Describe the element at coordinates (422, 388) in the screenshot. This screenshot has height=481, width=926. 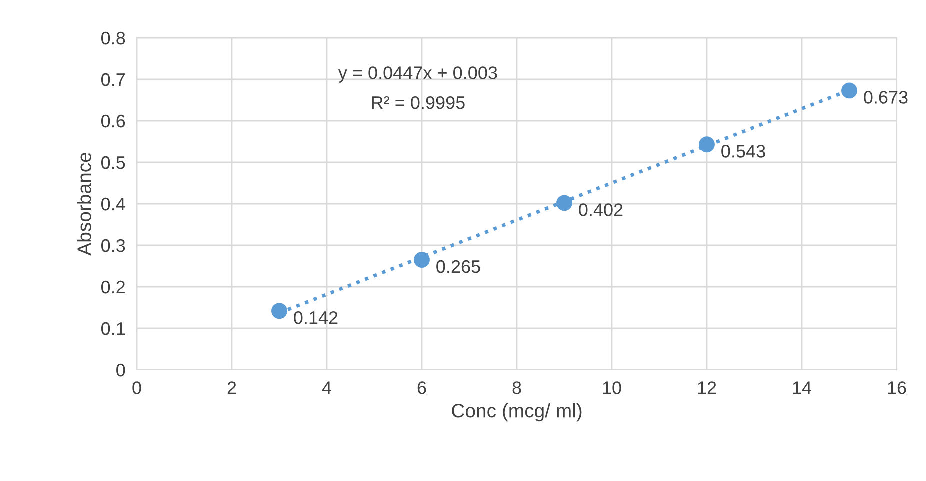
I see `x-tick-label: 6` at that location.